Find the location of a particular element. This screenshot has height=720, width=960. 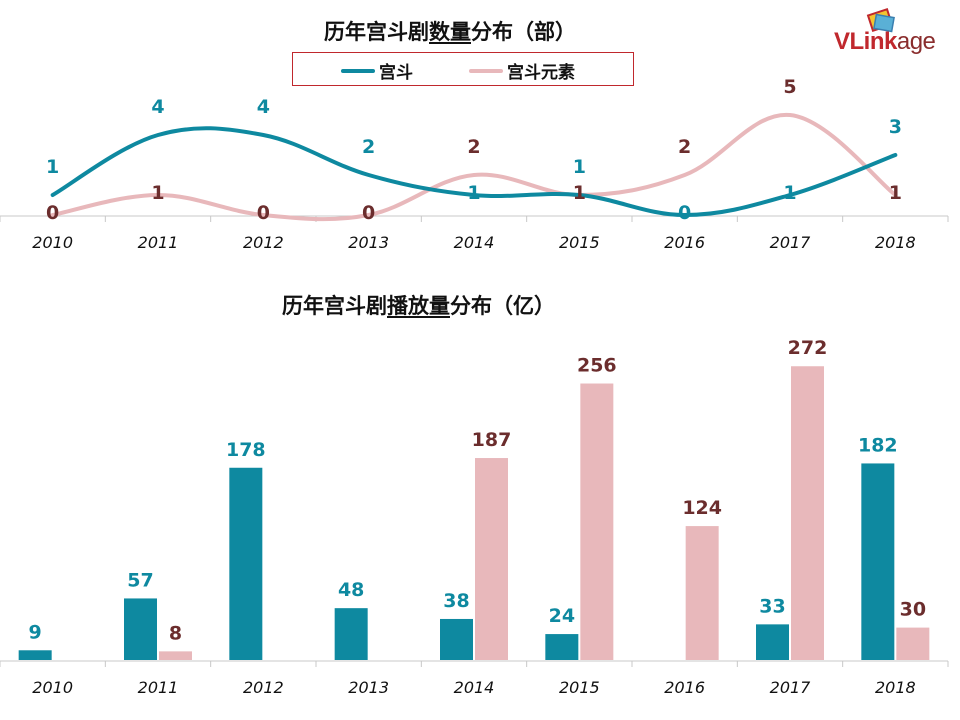

line-title-post: 分布（部） is located at coordinates (523, 32).